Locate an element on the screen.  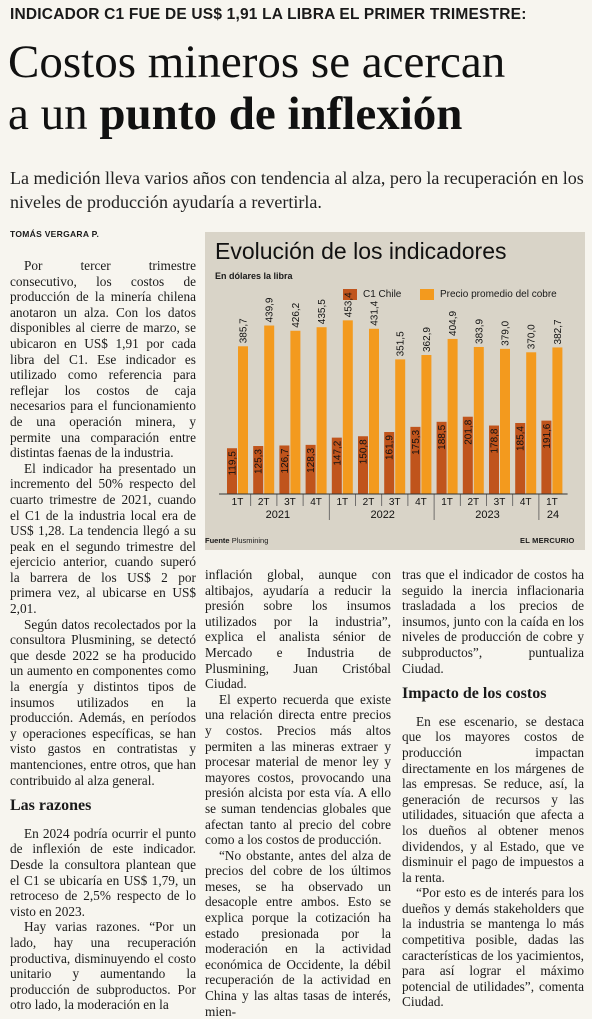
value-label-copper: 385,7 is located at coordinates (244, 330).